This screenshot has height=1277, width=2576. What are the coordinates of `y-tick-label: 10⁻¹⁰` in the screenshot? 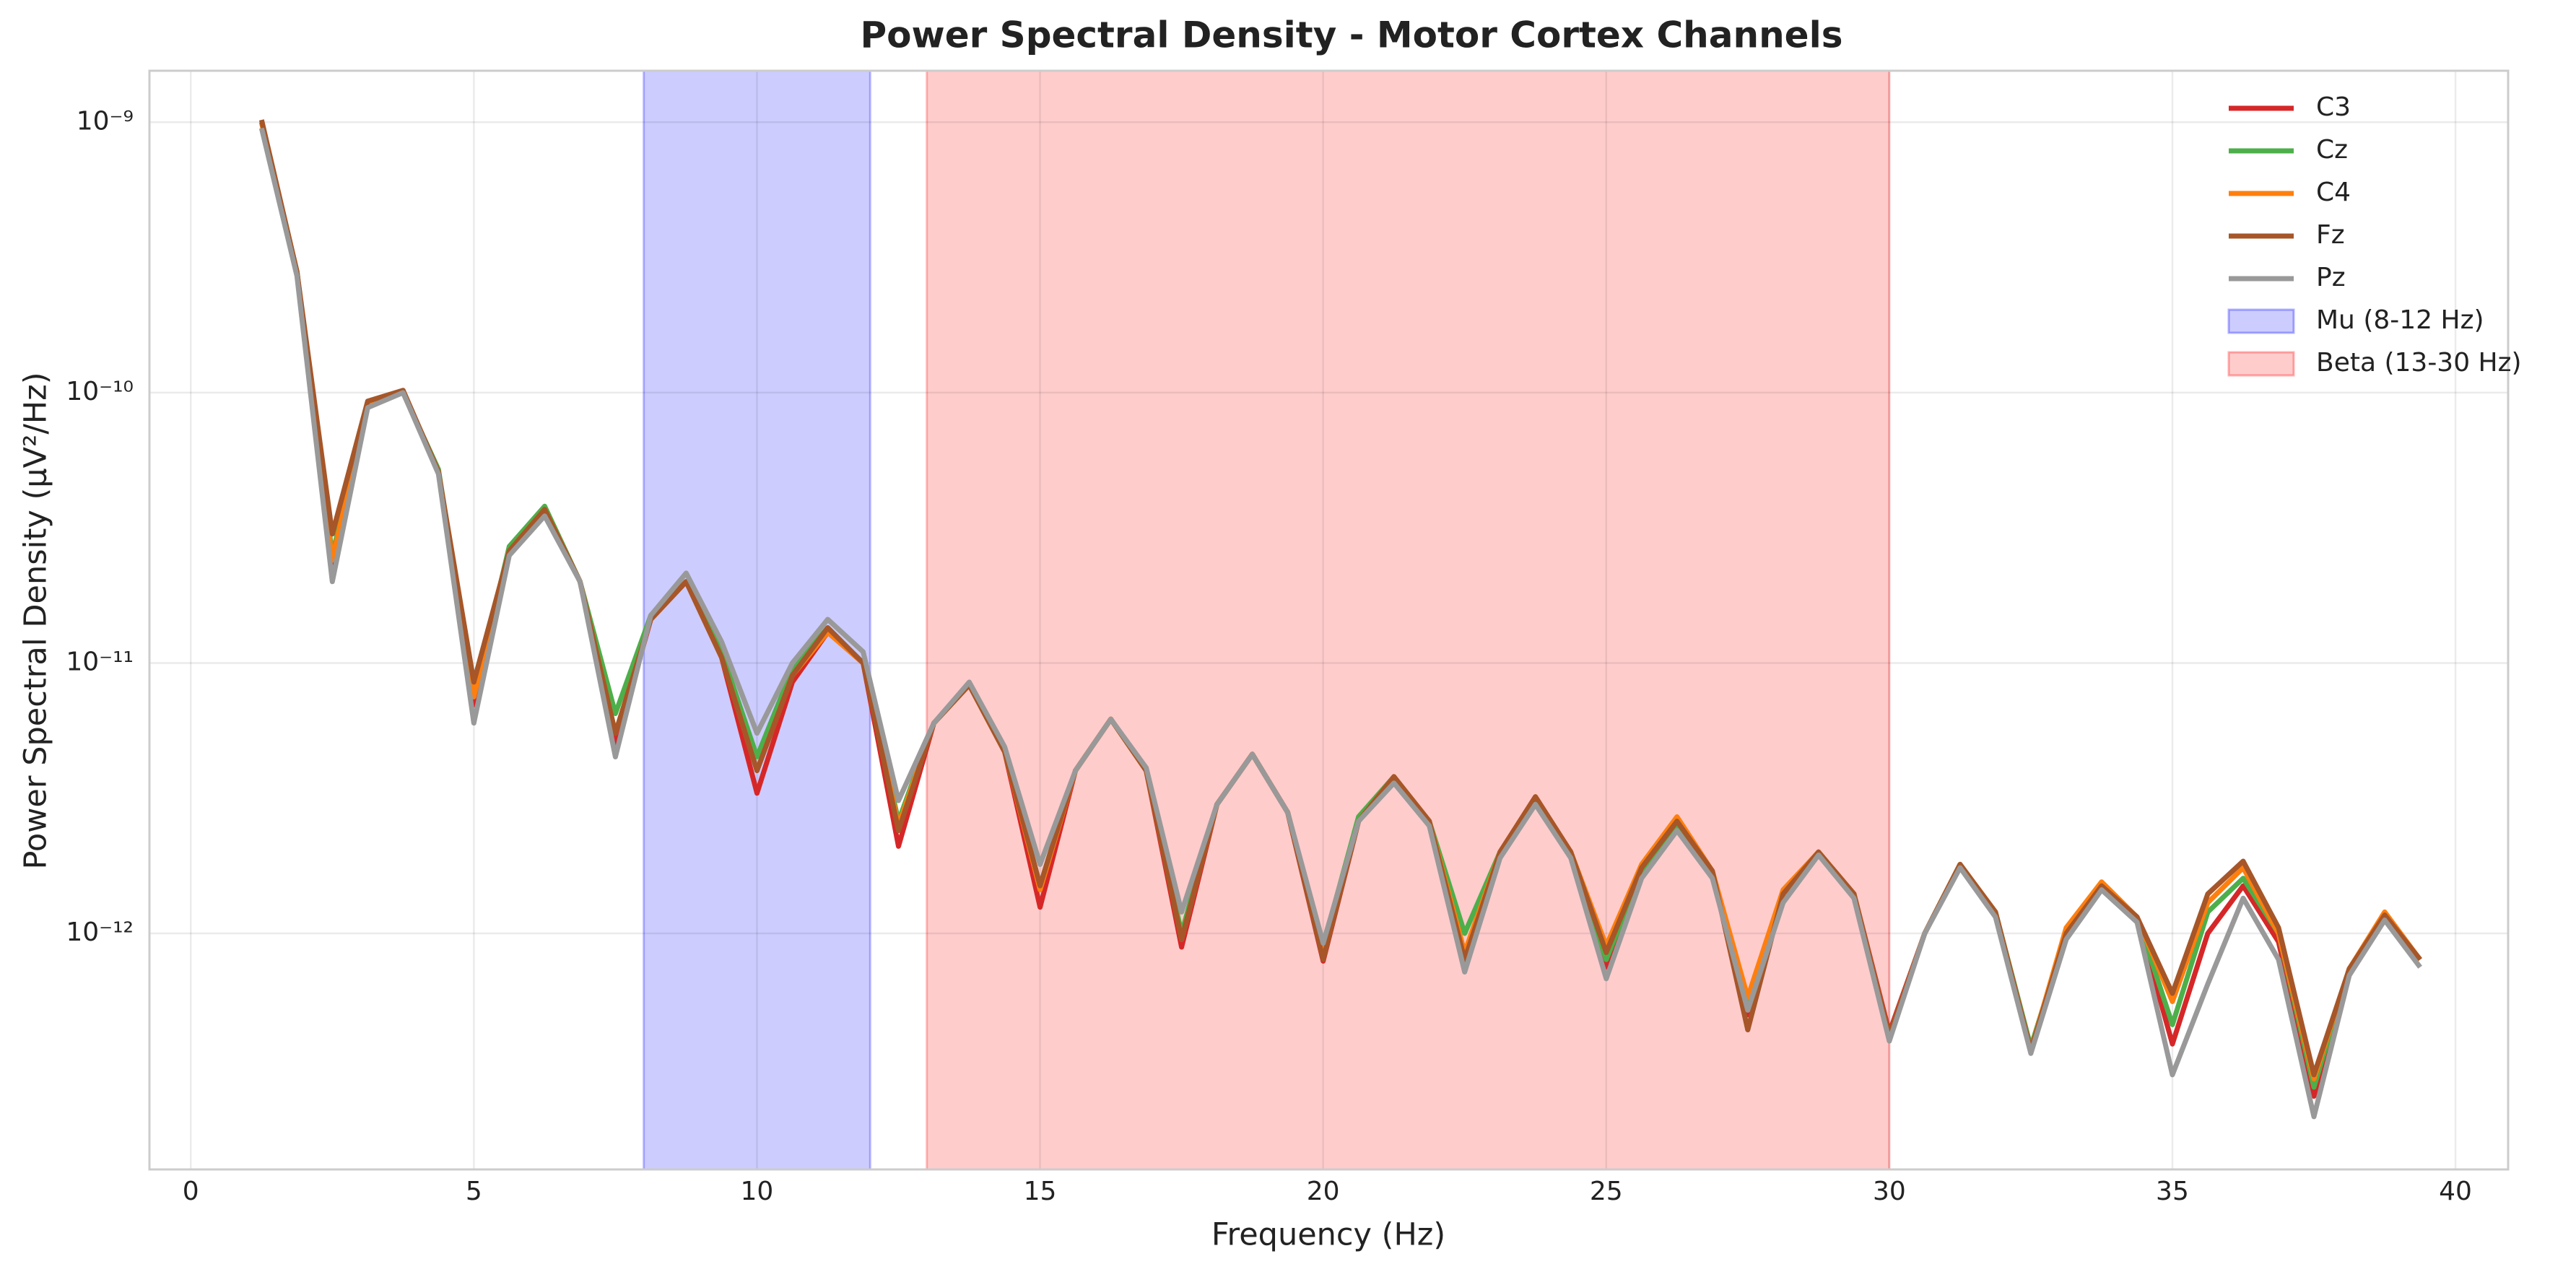 It's located at (100, 391).